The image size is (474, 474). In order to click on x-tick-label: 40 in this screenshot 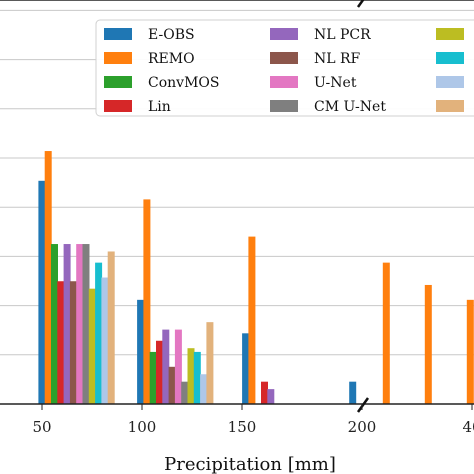, I will do `click(468, 427)`.